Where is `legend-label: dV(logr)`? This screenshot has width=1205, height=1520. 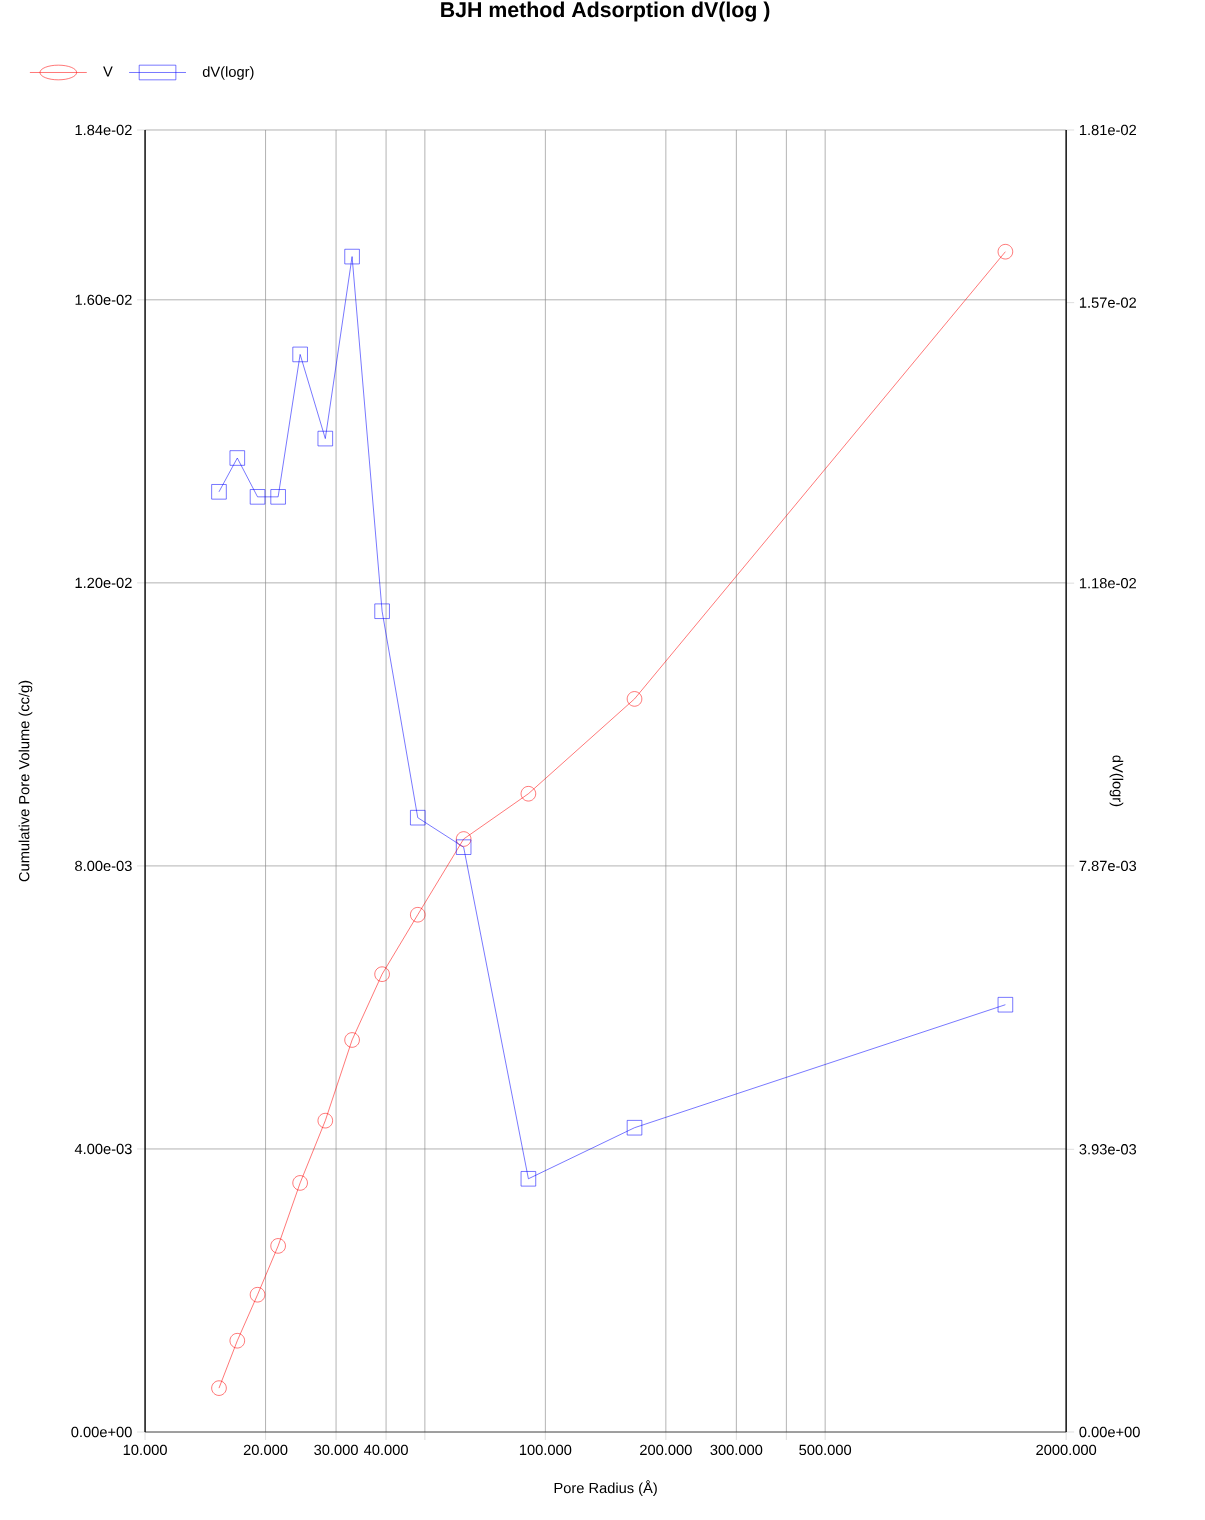 legend-label: dV(logr) is located at coordinates (228, 73).